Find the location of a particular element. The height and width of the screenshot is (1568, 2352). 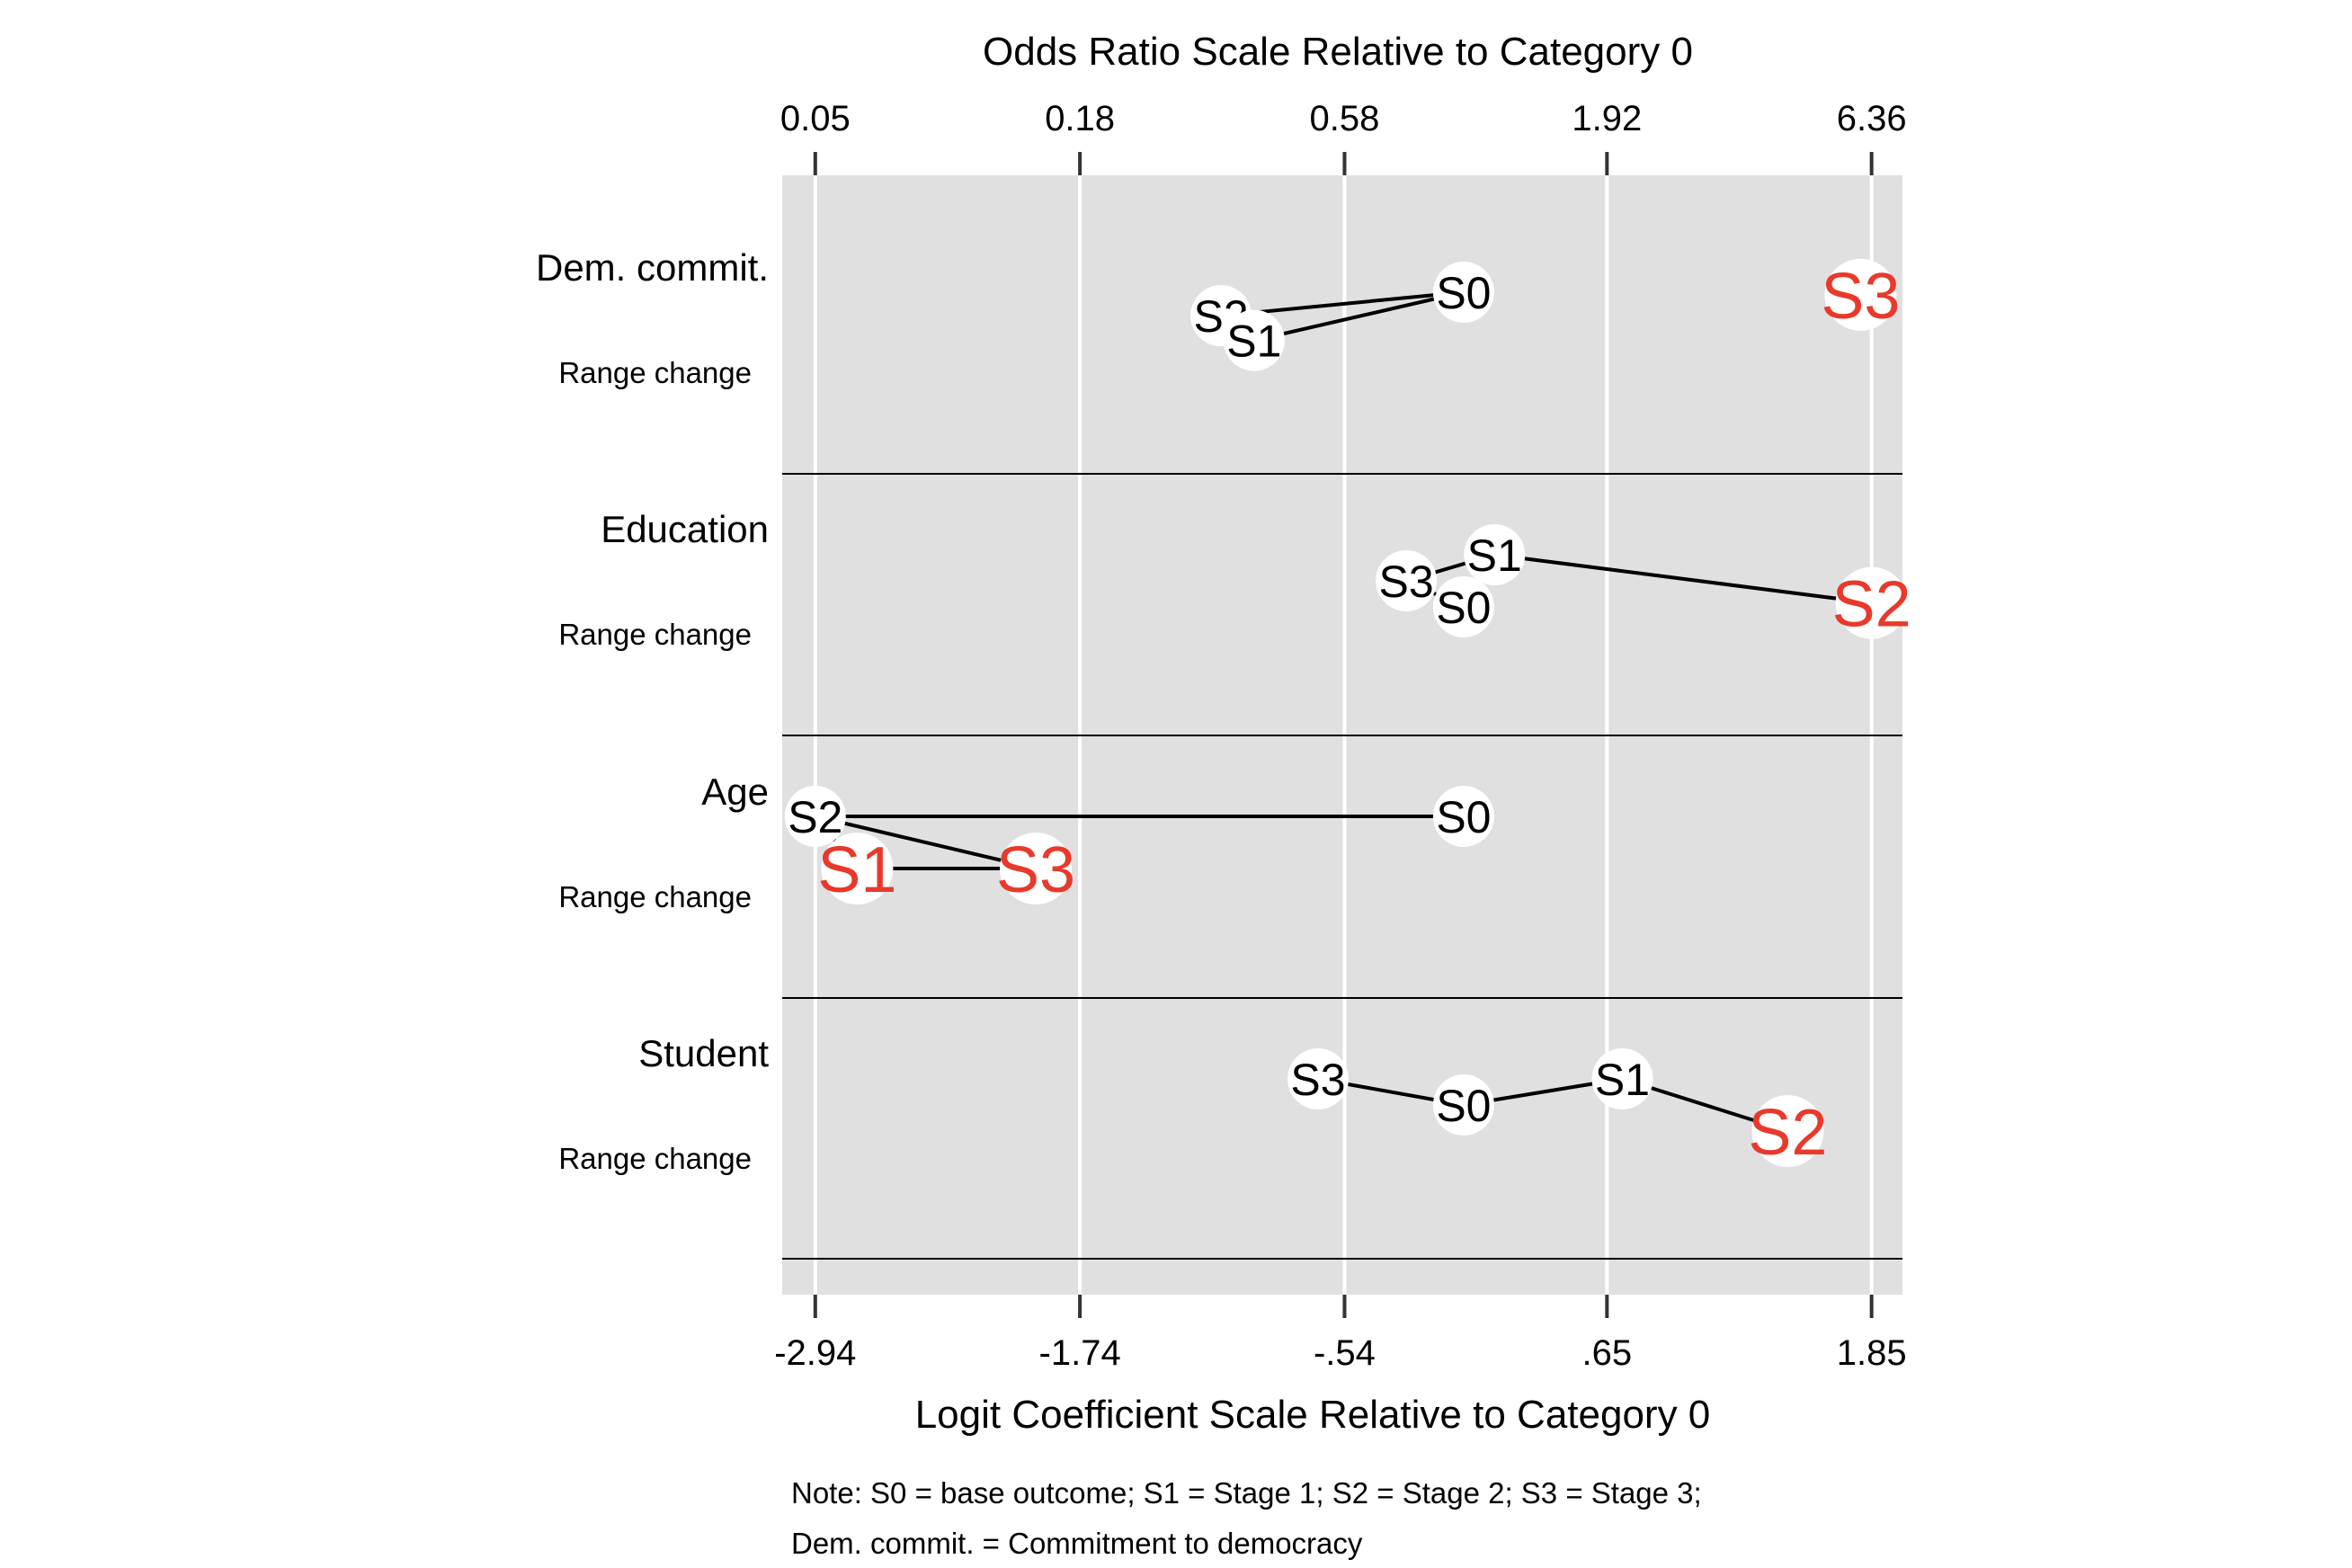

top-axis: 0.05 0.18 0.58 1.92 6.36 is located at coordinates (1344, 137).